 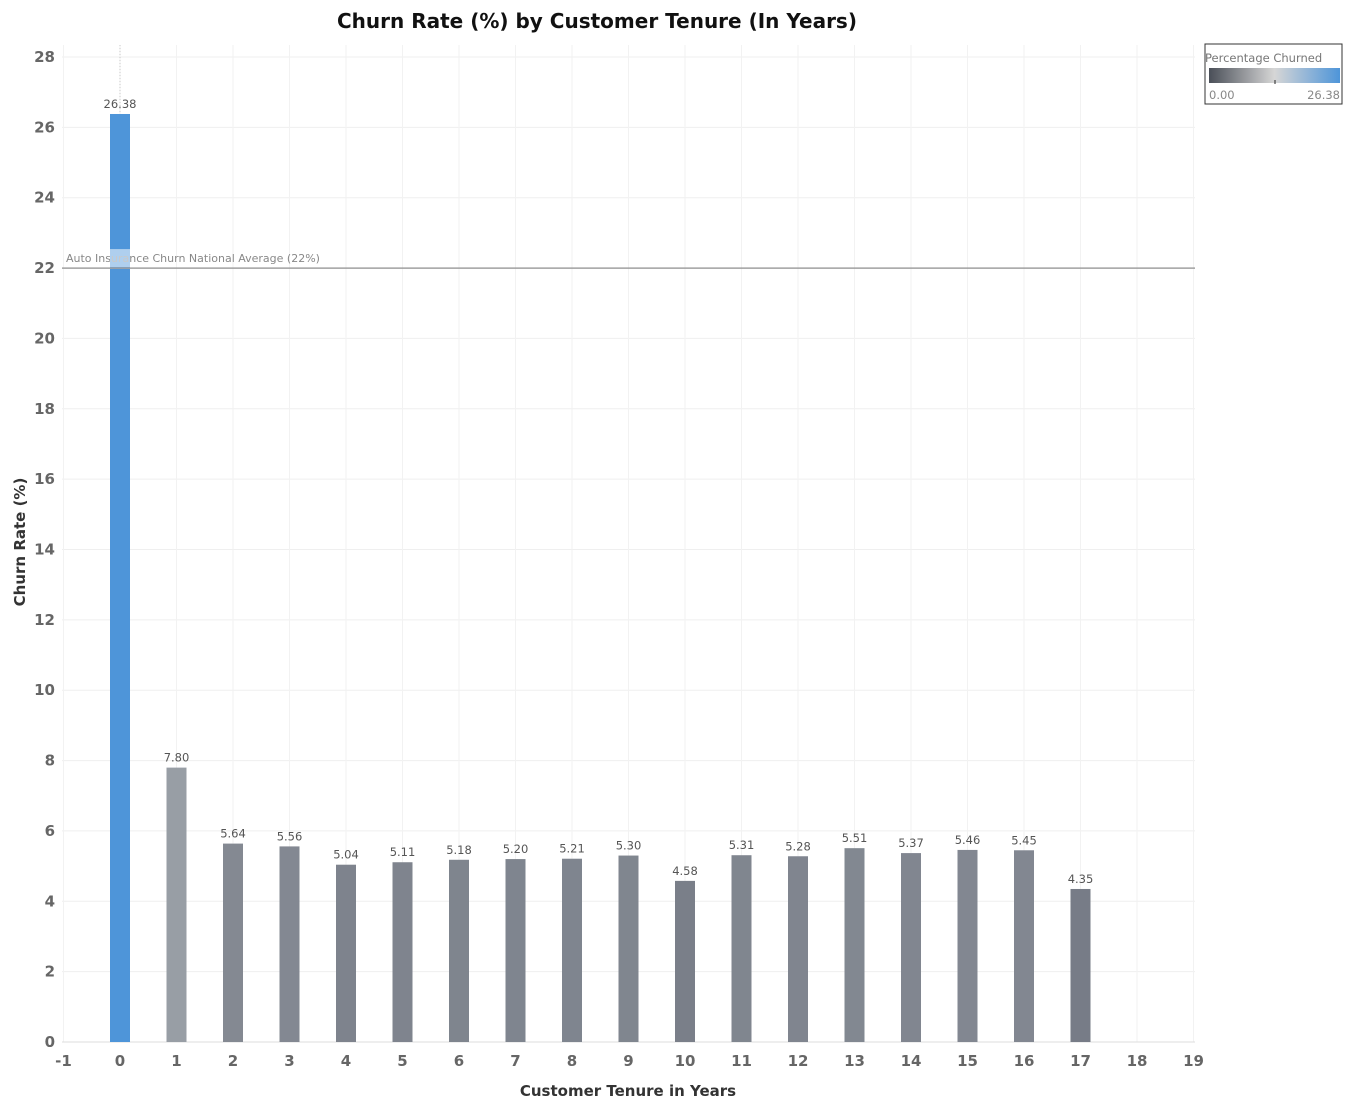 I want to click on x-axis-title: Customer Tenure in Years, so click(x=628, y=1091).